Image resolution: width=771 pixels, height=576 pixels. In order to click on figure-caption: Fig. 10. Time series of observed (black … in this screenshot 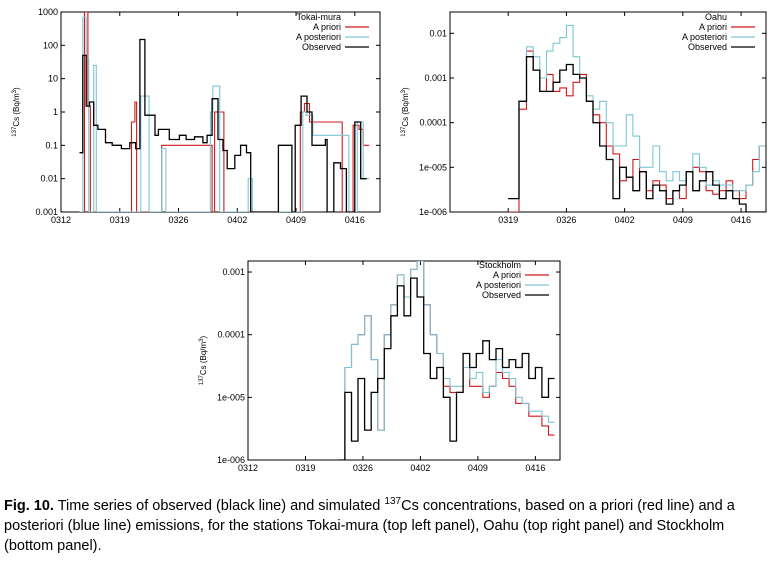, I will do `click(385, 526)`.